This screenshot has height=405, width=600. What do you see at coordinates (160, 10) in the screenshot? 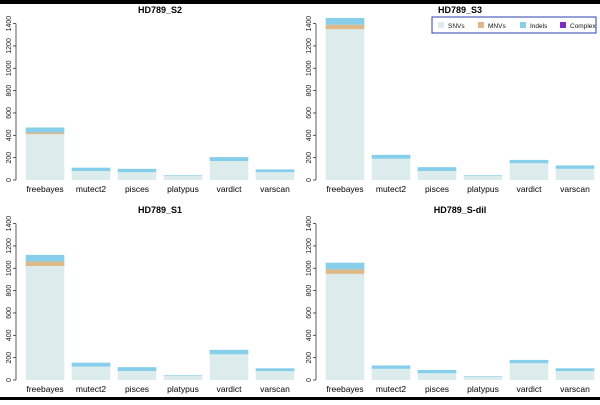
I see `chart-title: HD789_S2` at bounding box center [160, 10].